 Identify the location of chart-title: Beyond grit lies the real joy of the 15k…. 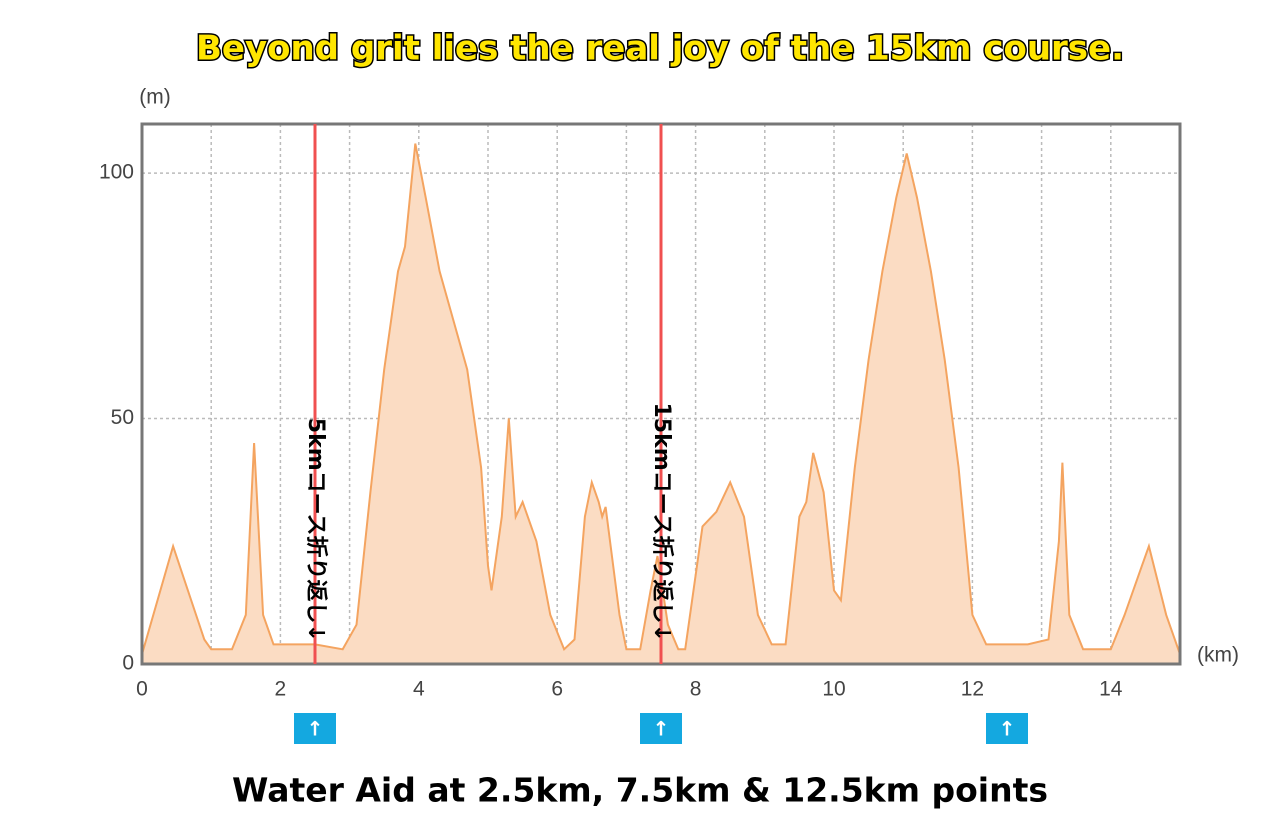
(660, 49).